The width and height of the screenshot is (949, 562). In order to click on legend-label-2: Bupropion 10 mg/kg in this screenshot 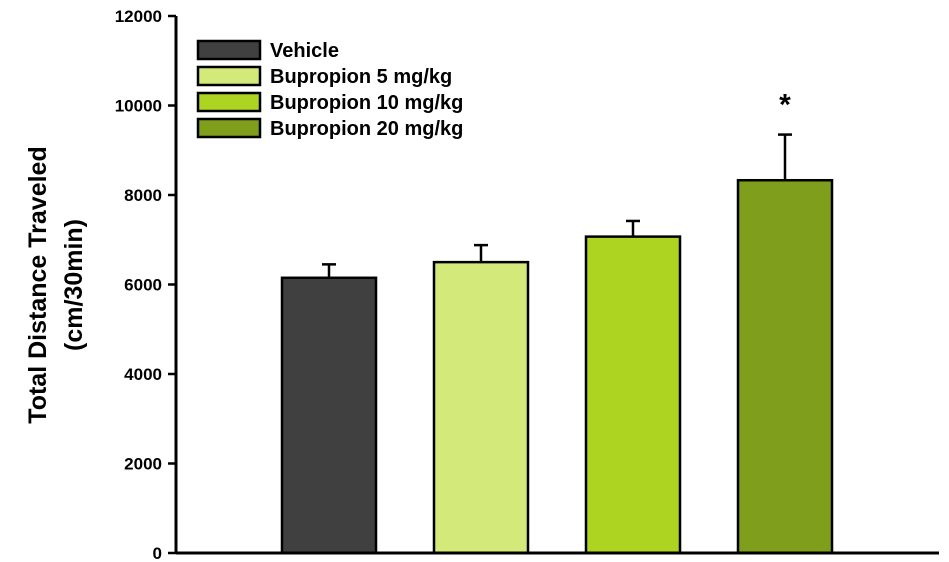, I will do `click(366, 103)`.